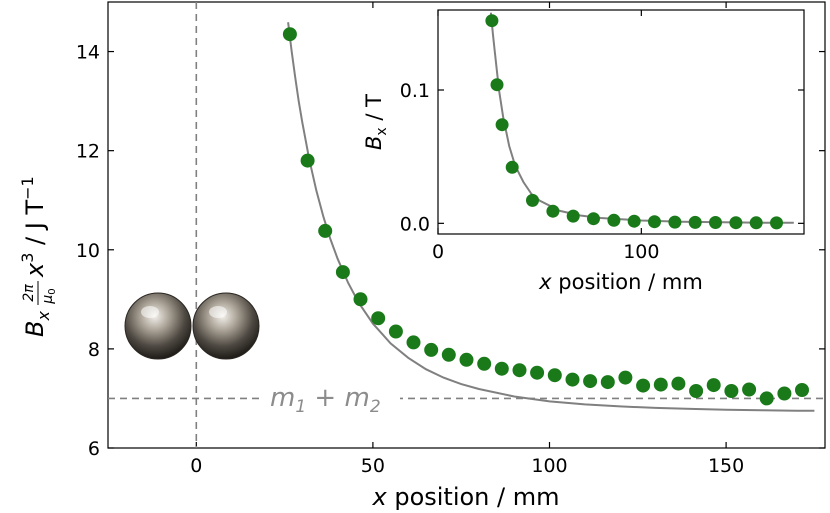 The height and width of the screenshot is (513, 830). Describe the element at coordinates (376, 122) in the screenshot. I see `inset-y-axis-label: Bx / T` at that location.